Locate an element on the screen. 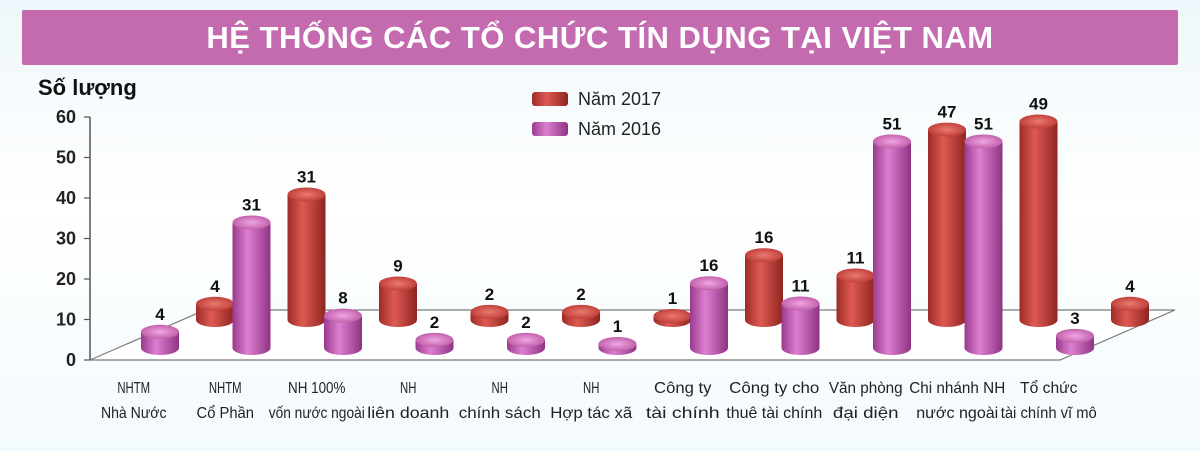 The width and height of the screenshot is (1200, 451). category-label: đại diện is located at coordinates (866, 413).